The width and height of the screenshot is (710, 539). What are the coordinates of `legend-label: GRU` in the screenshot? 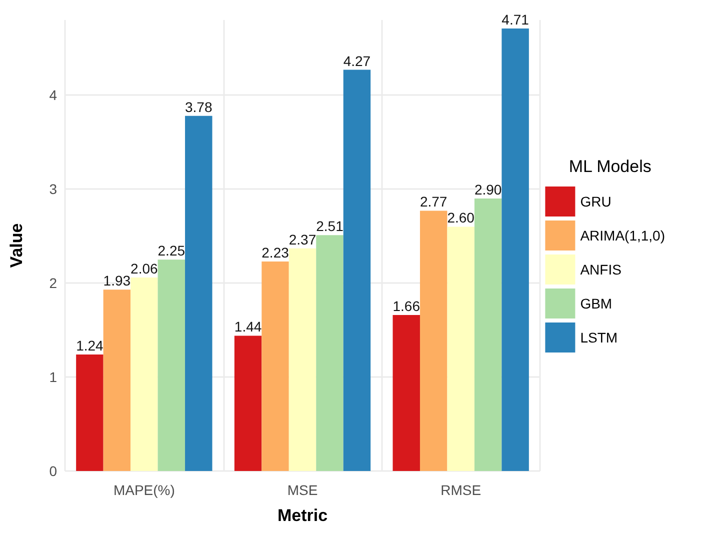 It's located at (596, 202).